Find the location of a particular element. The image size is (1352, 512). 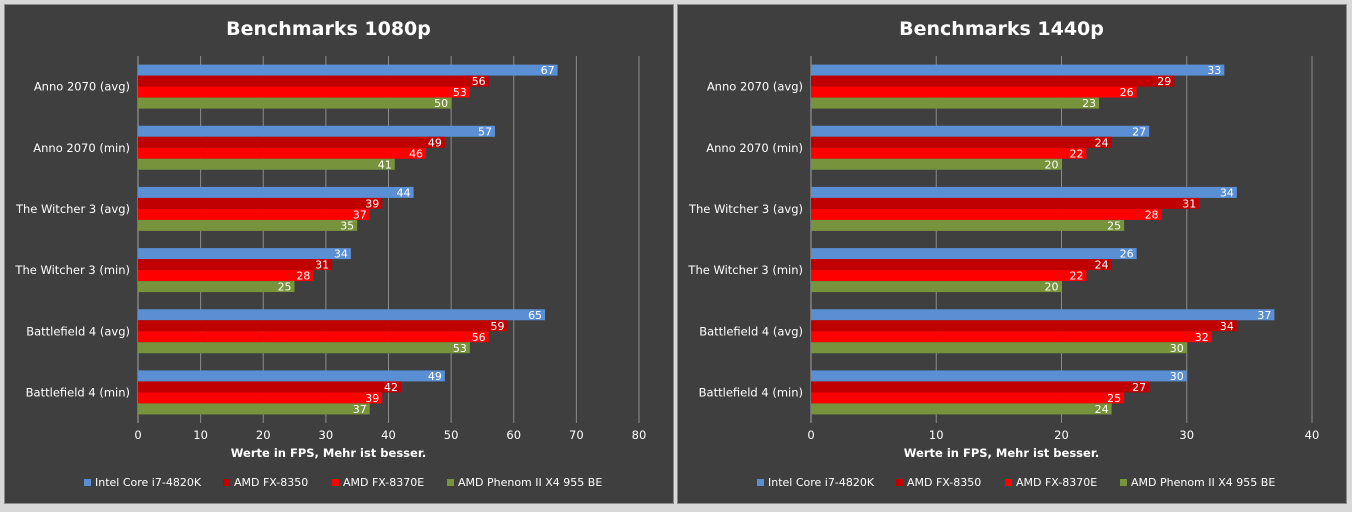

data-label: 41 is located at coordinates (385, 164).